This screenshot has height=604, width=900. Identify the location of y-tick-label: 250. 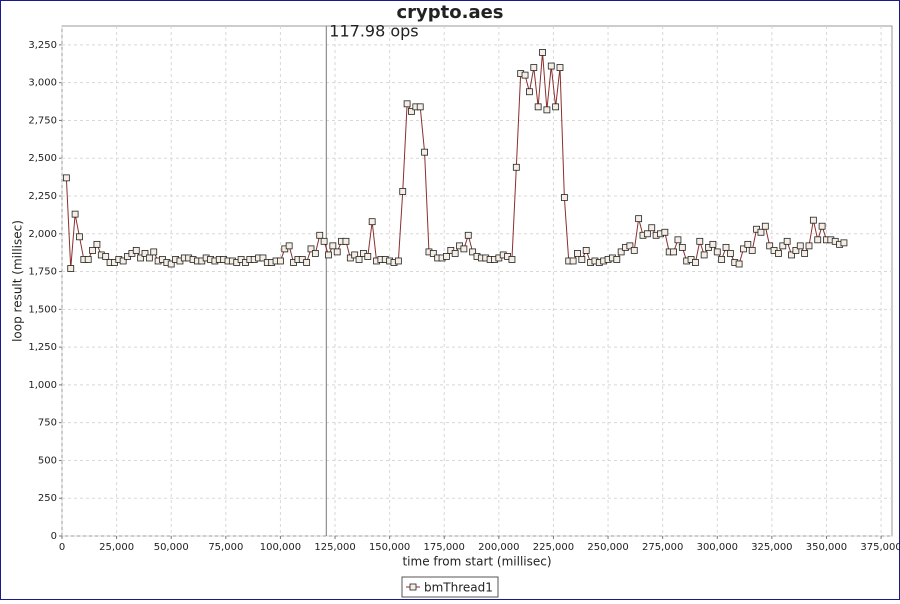
(47, 498).